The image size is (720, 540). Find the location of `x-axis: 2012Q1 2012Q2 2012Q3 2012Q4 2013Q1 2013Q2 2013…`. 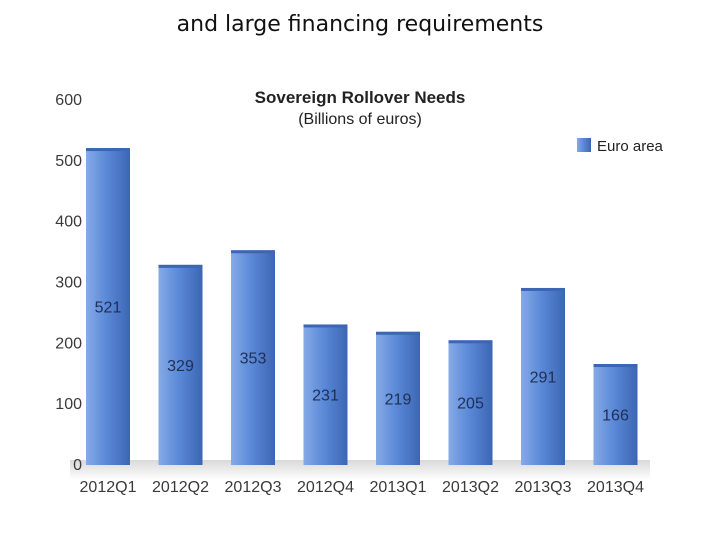

x-axis: 2012Q1 2012Q2 2012Q3 2012Q4 2013Q1 2013Q2 2013… is located at coordinates (362, 487).